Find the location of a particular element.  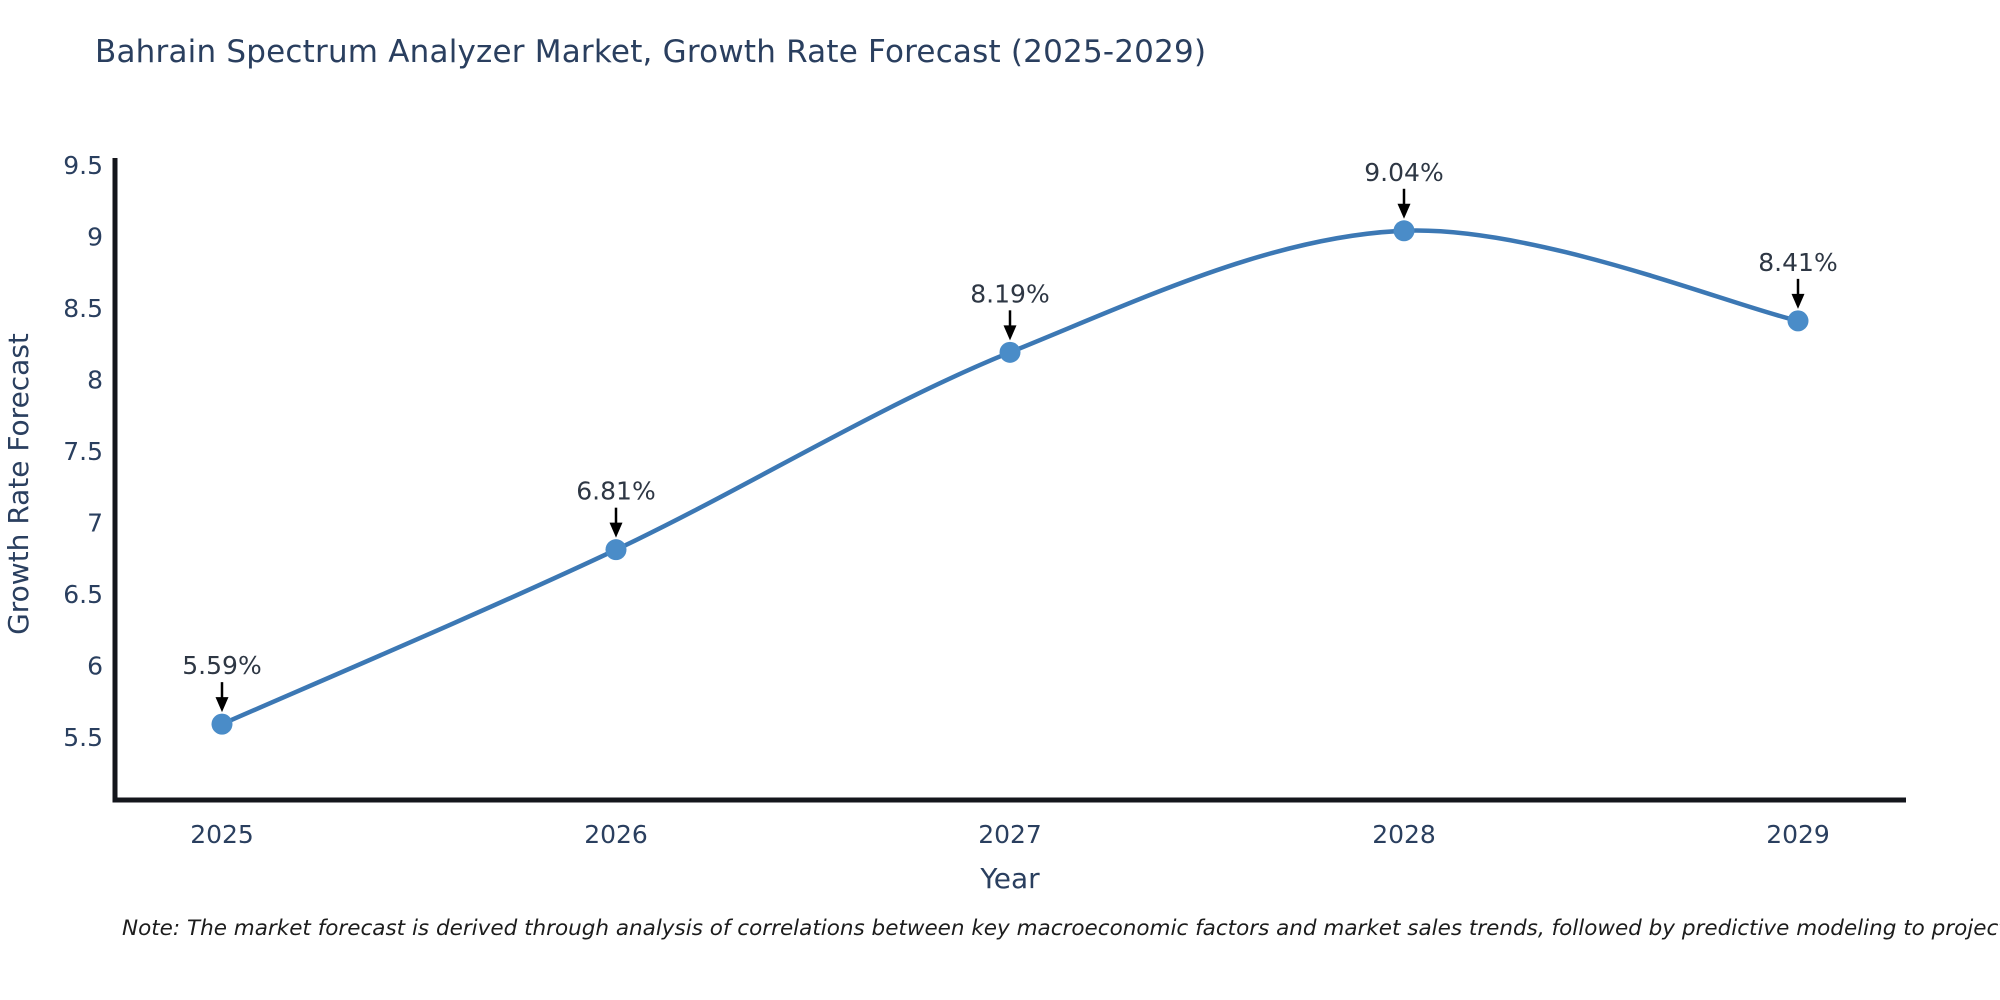

x-tick-label: 2027 is located at coordinates (1010, 834).